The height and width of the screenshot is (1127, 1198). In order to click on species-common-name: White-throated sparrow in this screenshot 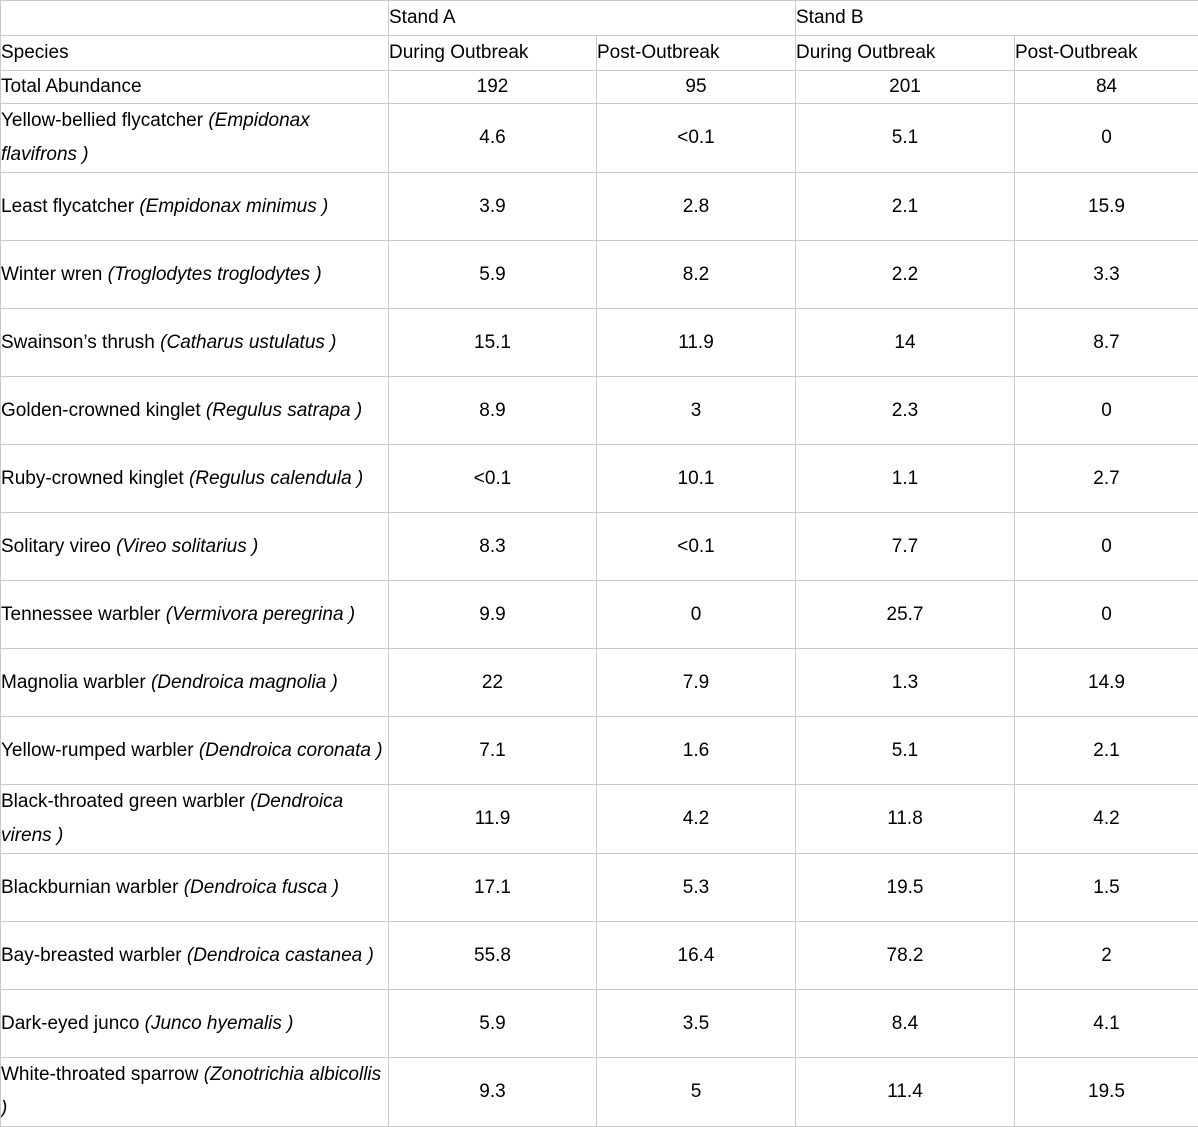, I will do `click(99, 1074)`.